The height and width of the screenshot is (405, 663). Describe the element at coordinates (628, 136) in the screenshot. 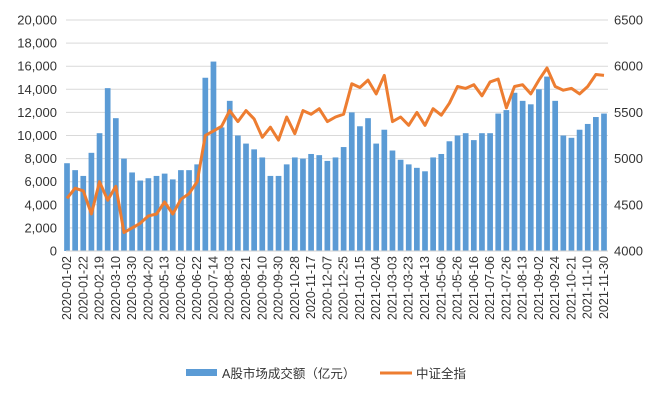

I see `right-axis-ticks: 4000 4500 5000 5500 6000 6500` at that location.